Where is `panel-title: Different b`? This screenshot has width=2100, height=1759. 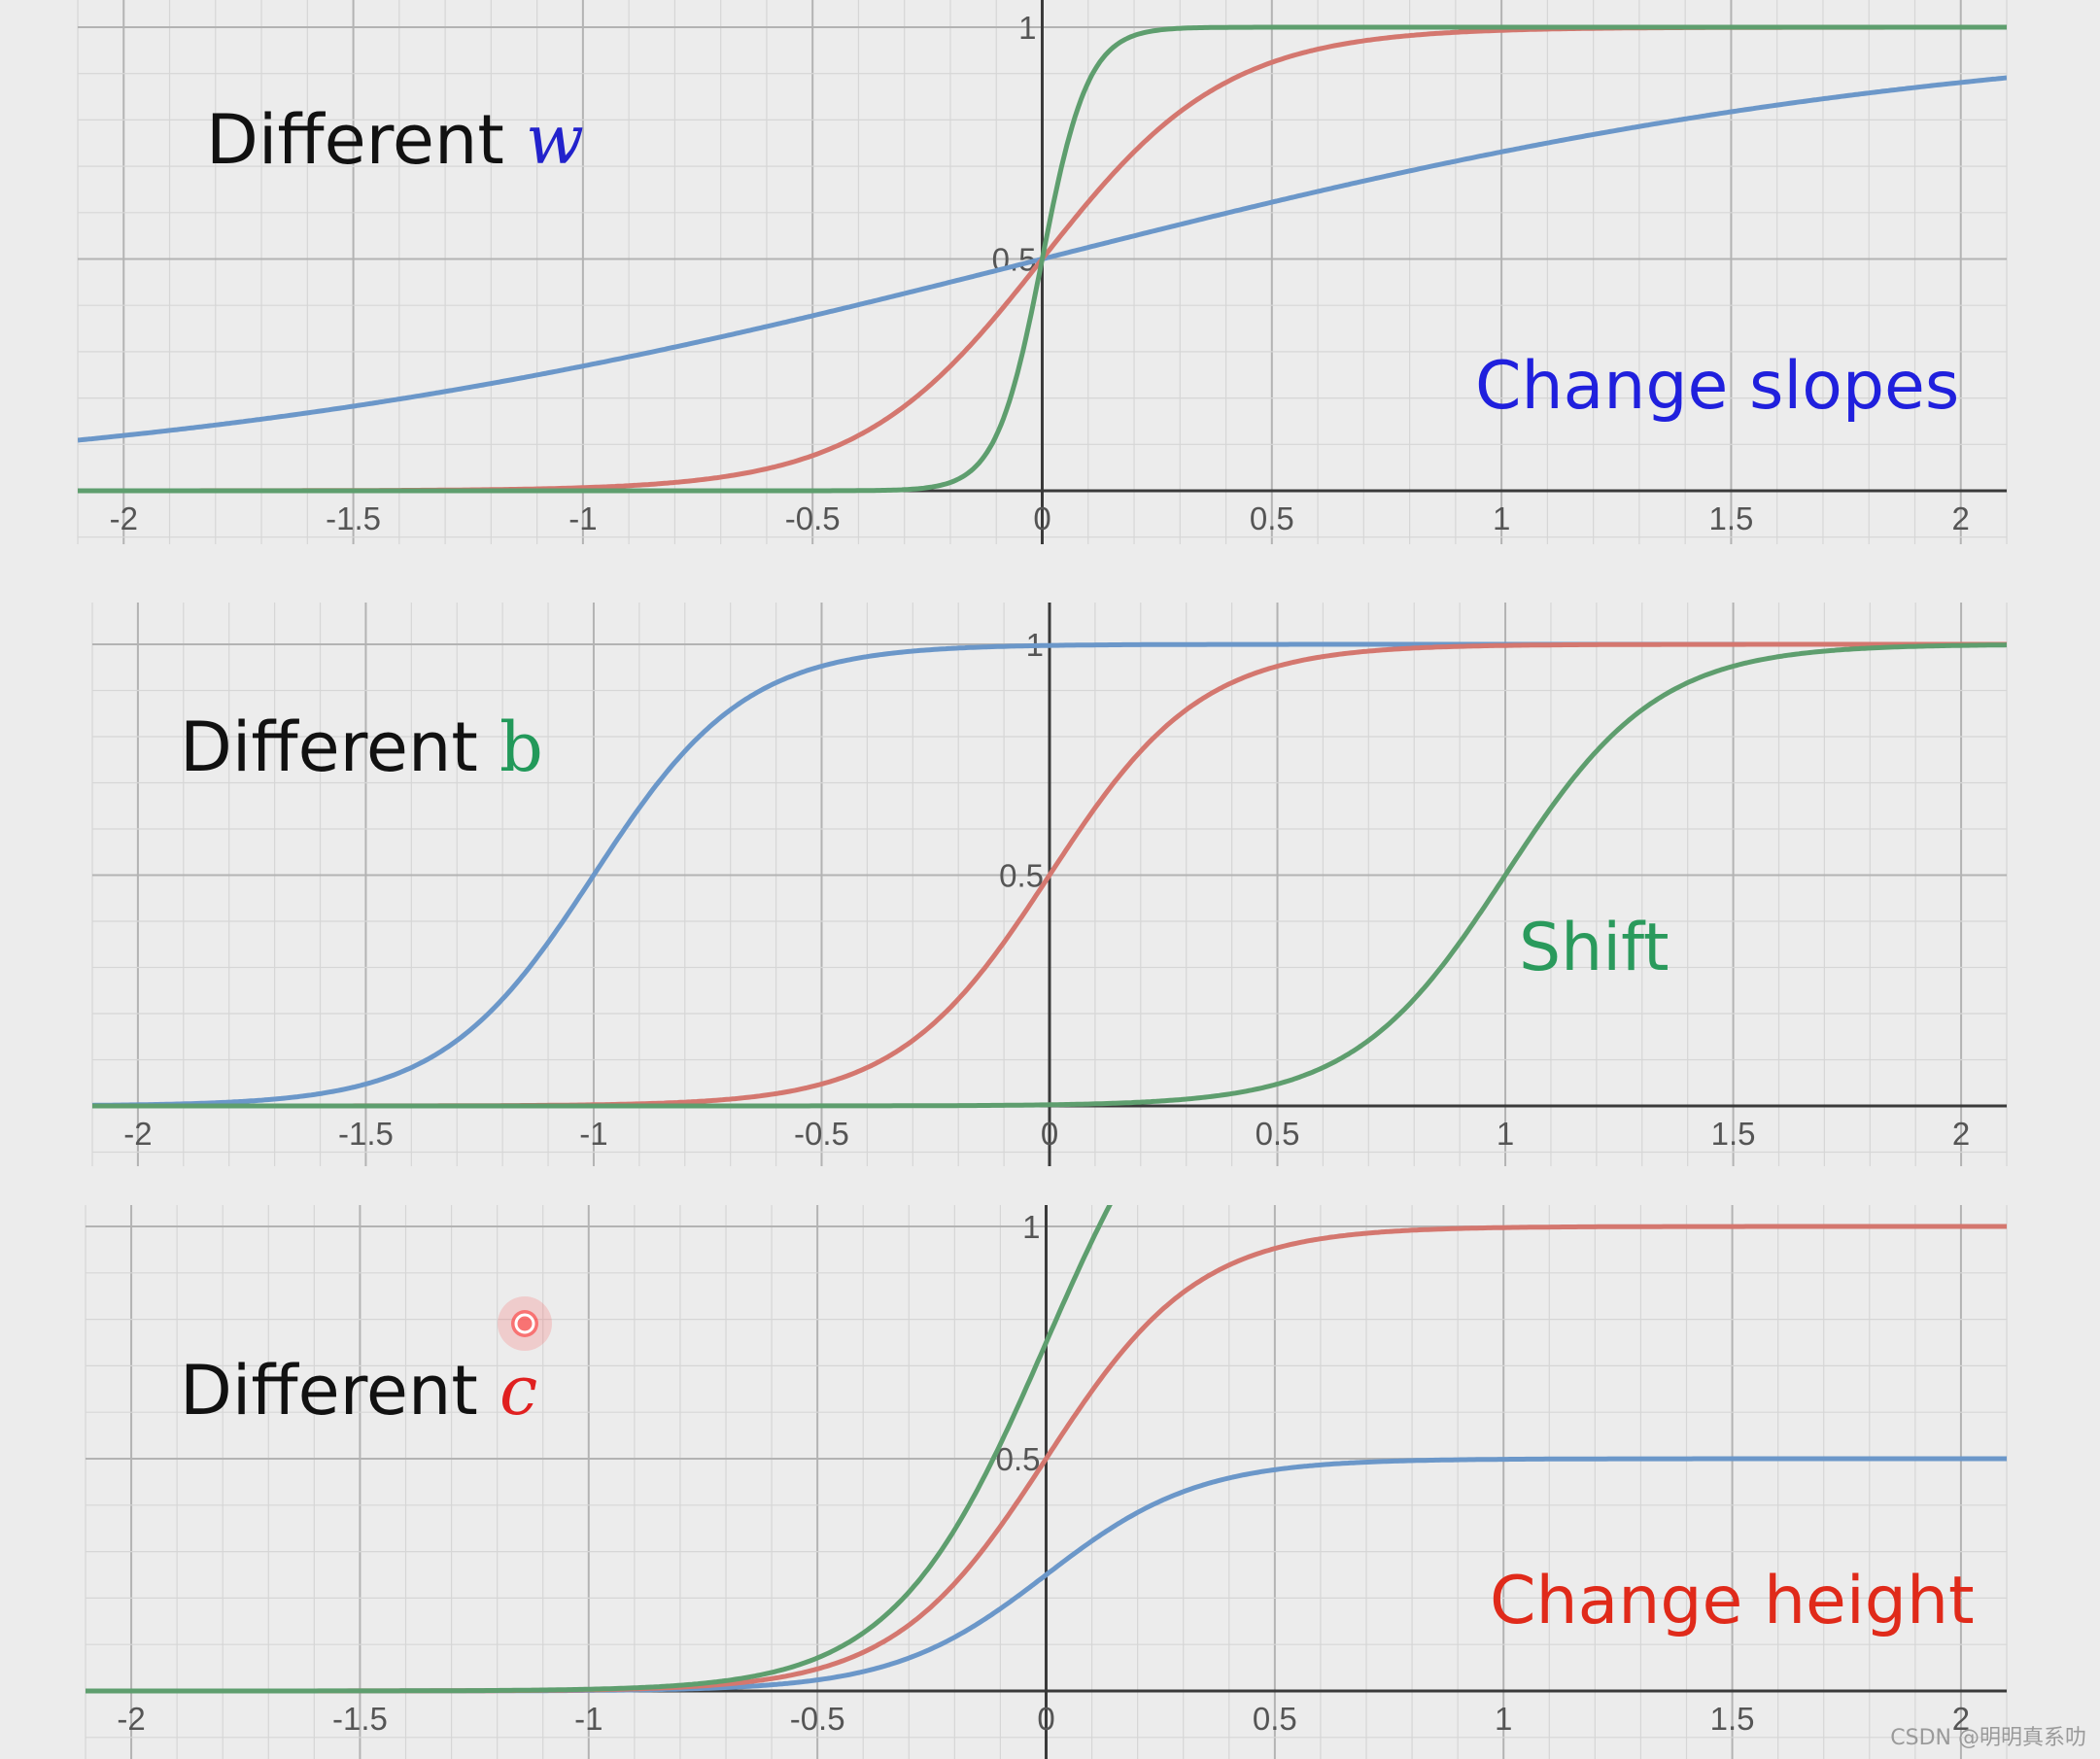
panel-title: Different b is located at coordinates (361, 747).